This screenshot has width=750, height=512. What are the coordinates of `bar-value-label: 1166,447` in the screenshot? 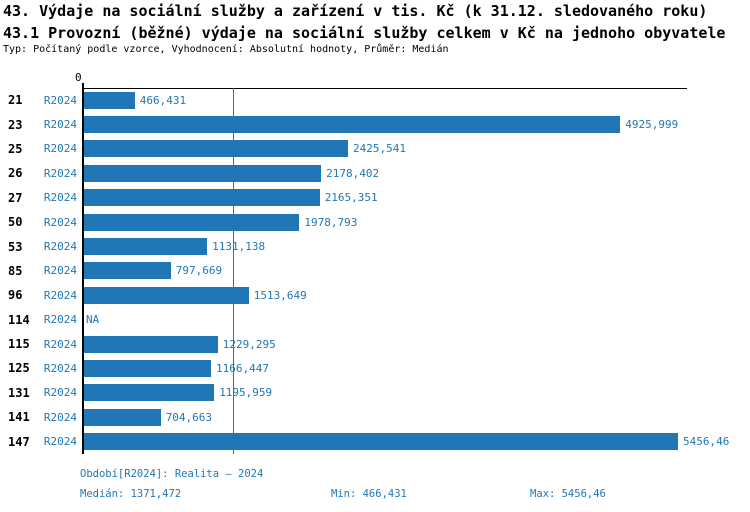 It's located at (242, 368).